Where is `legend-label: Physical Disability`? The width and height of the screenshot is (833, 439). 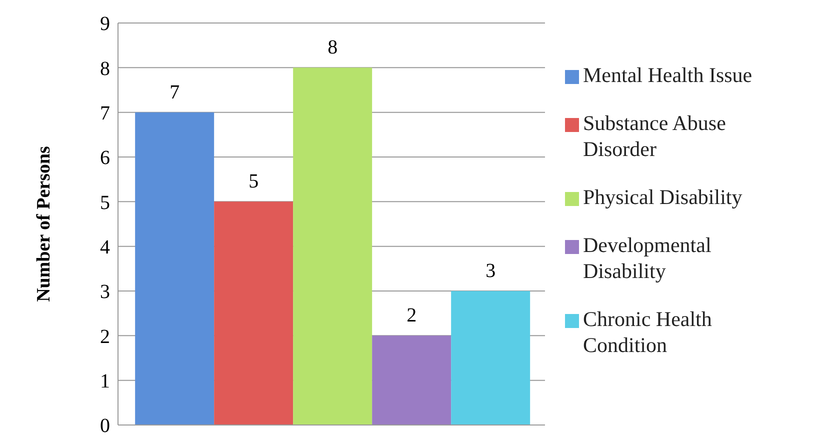 legend-label: Physical Disability is located at coordinates (663, 197).